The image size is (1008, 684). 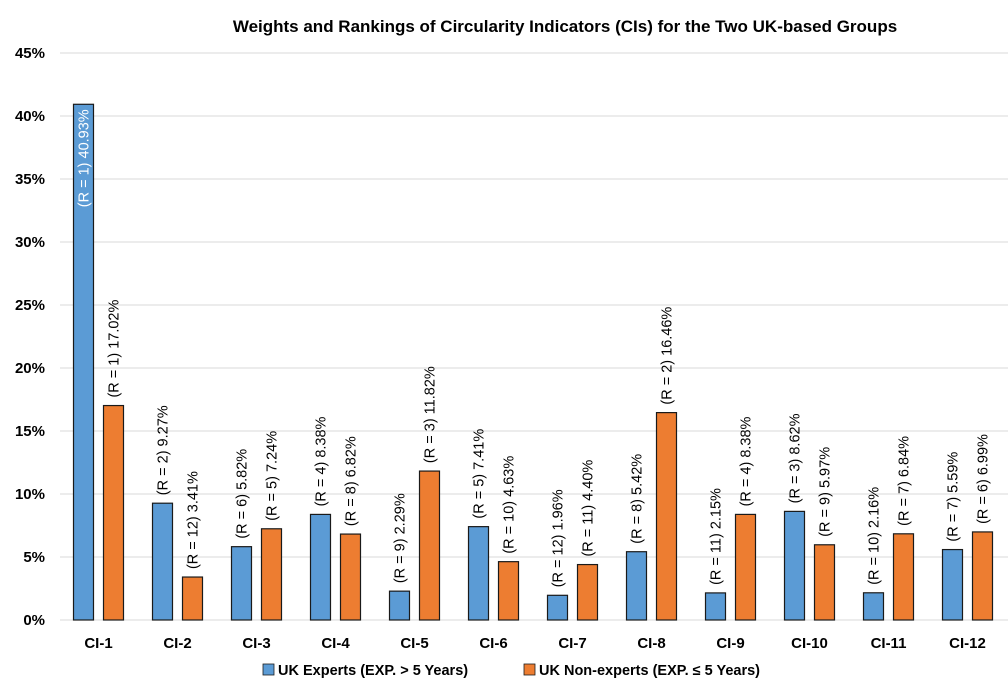 What do you see at coordinates (268, 669) in the screenshot?
I see `legend-swatch-experts` at bounding box center [268, 669].